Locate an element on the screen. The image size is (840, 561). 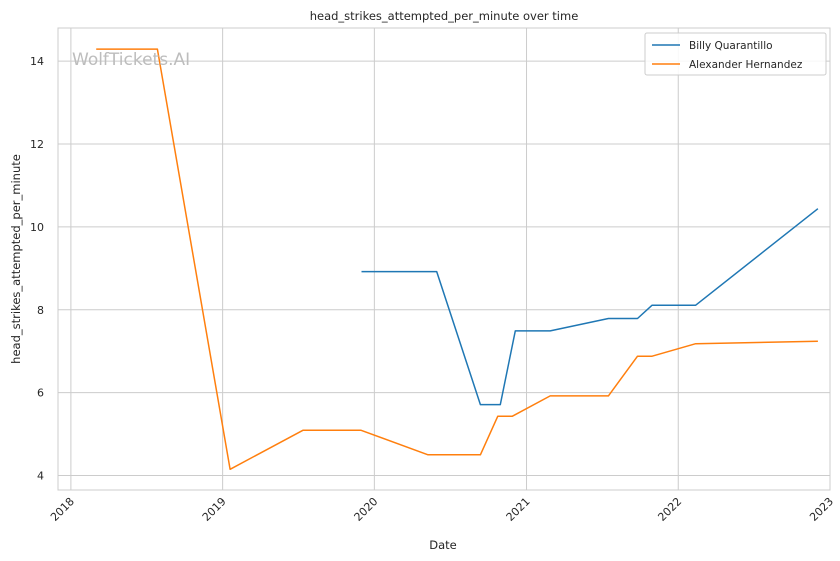
y-tick-label: 4 is located at coordinates (40, 475).